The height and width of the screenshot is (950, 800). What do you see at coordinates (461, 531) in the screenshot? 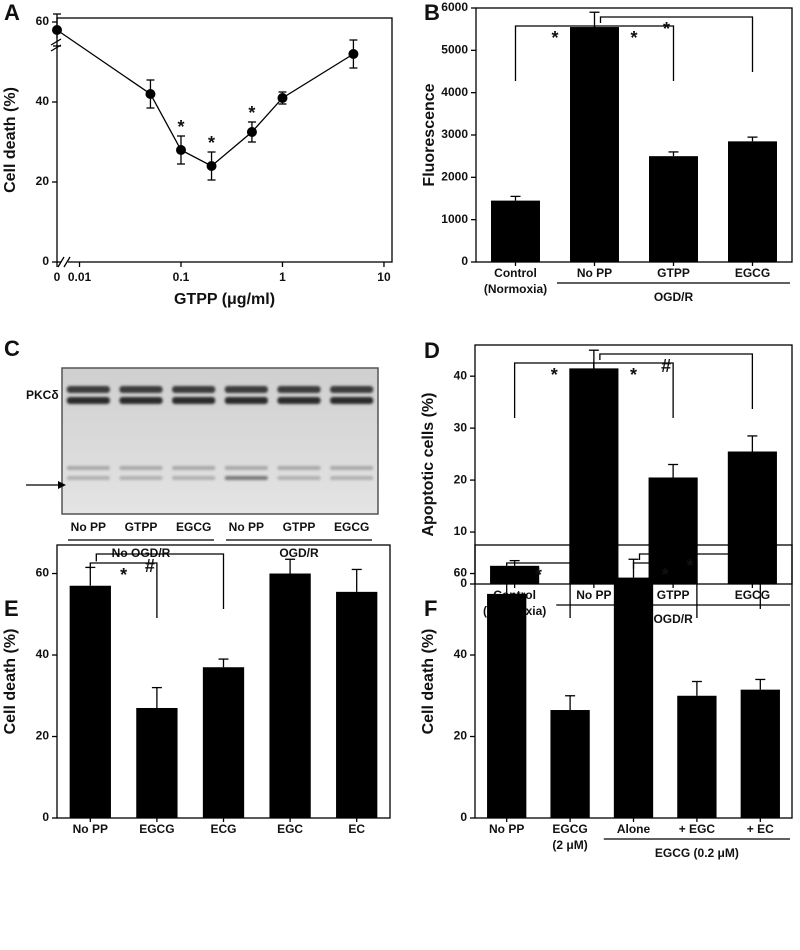
I see `y-tick-label: 10` at bounding box center [461, 531].